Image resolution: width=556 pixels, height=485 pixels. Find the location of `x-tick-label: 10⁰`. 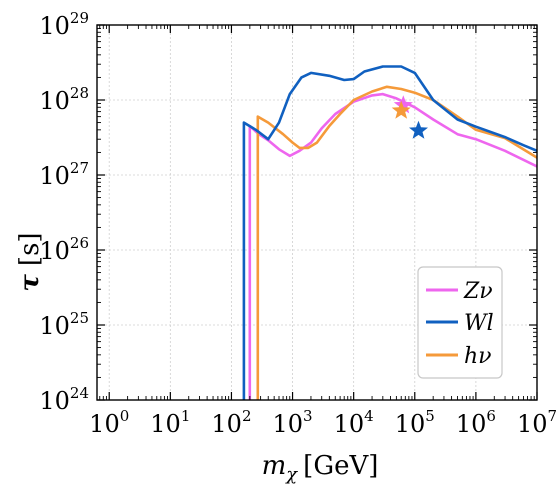

x-tick-label: 10⁰ is located at coordinates (109, 422).